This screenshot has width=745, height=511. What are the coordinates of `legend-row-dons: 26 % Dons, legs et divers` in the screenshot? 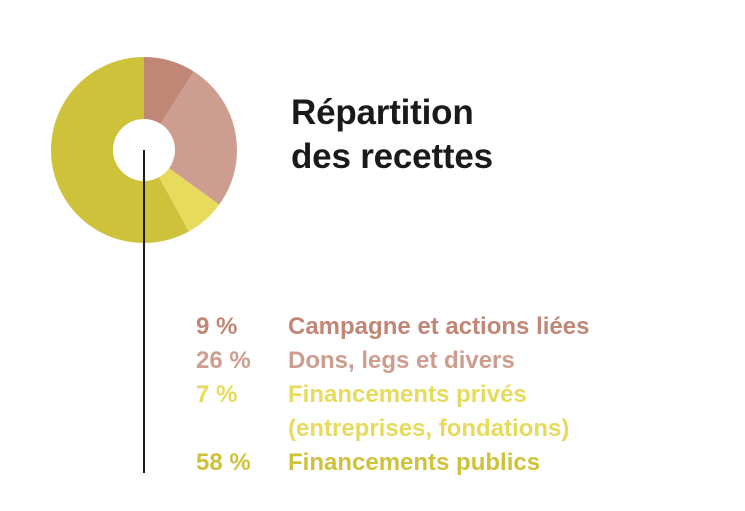 It's located at (452, 361).